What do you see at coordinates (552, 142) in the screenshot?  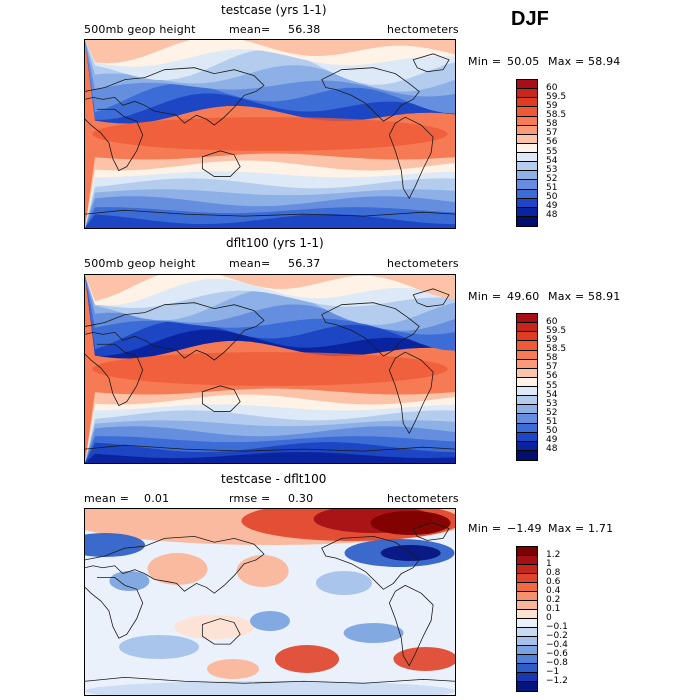 I see `panel1-legend-tick: 56` at bounding box center [552, 142].